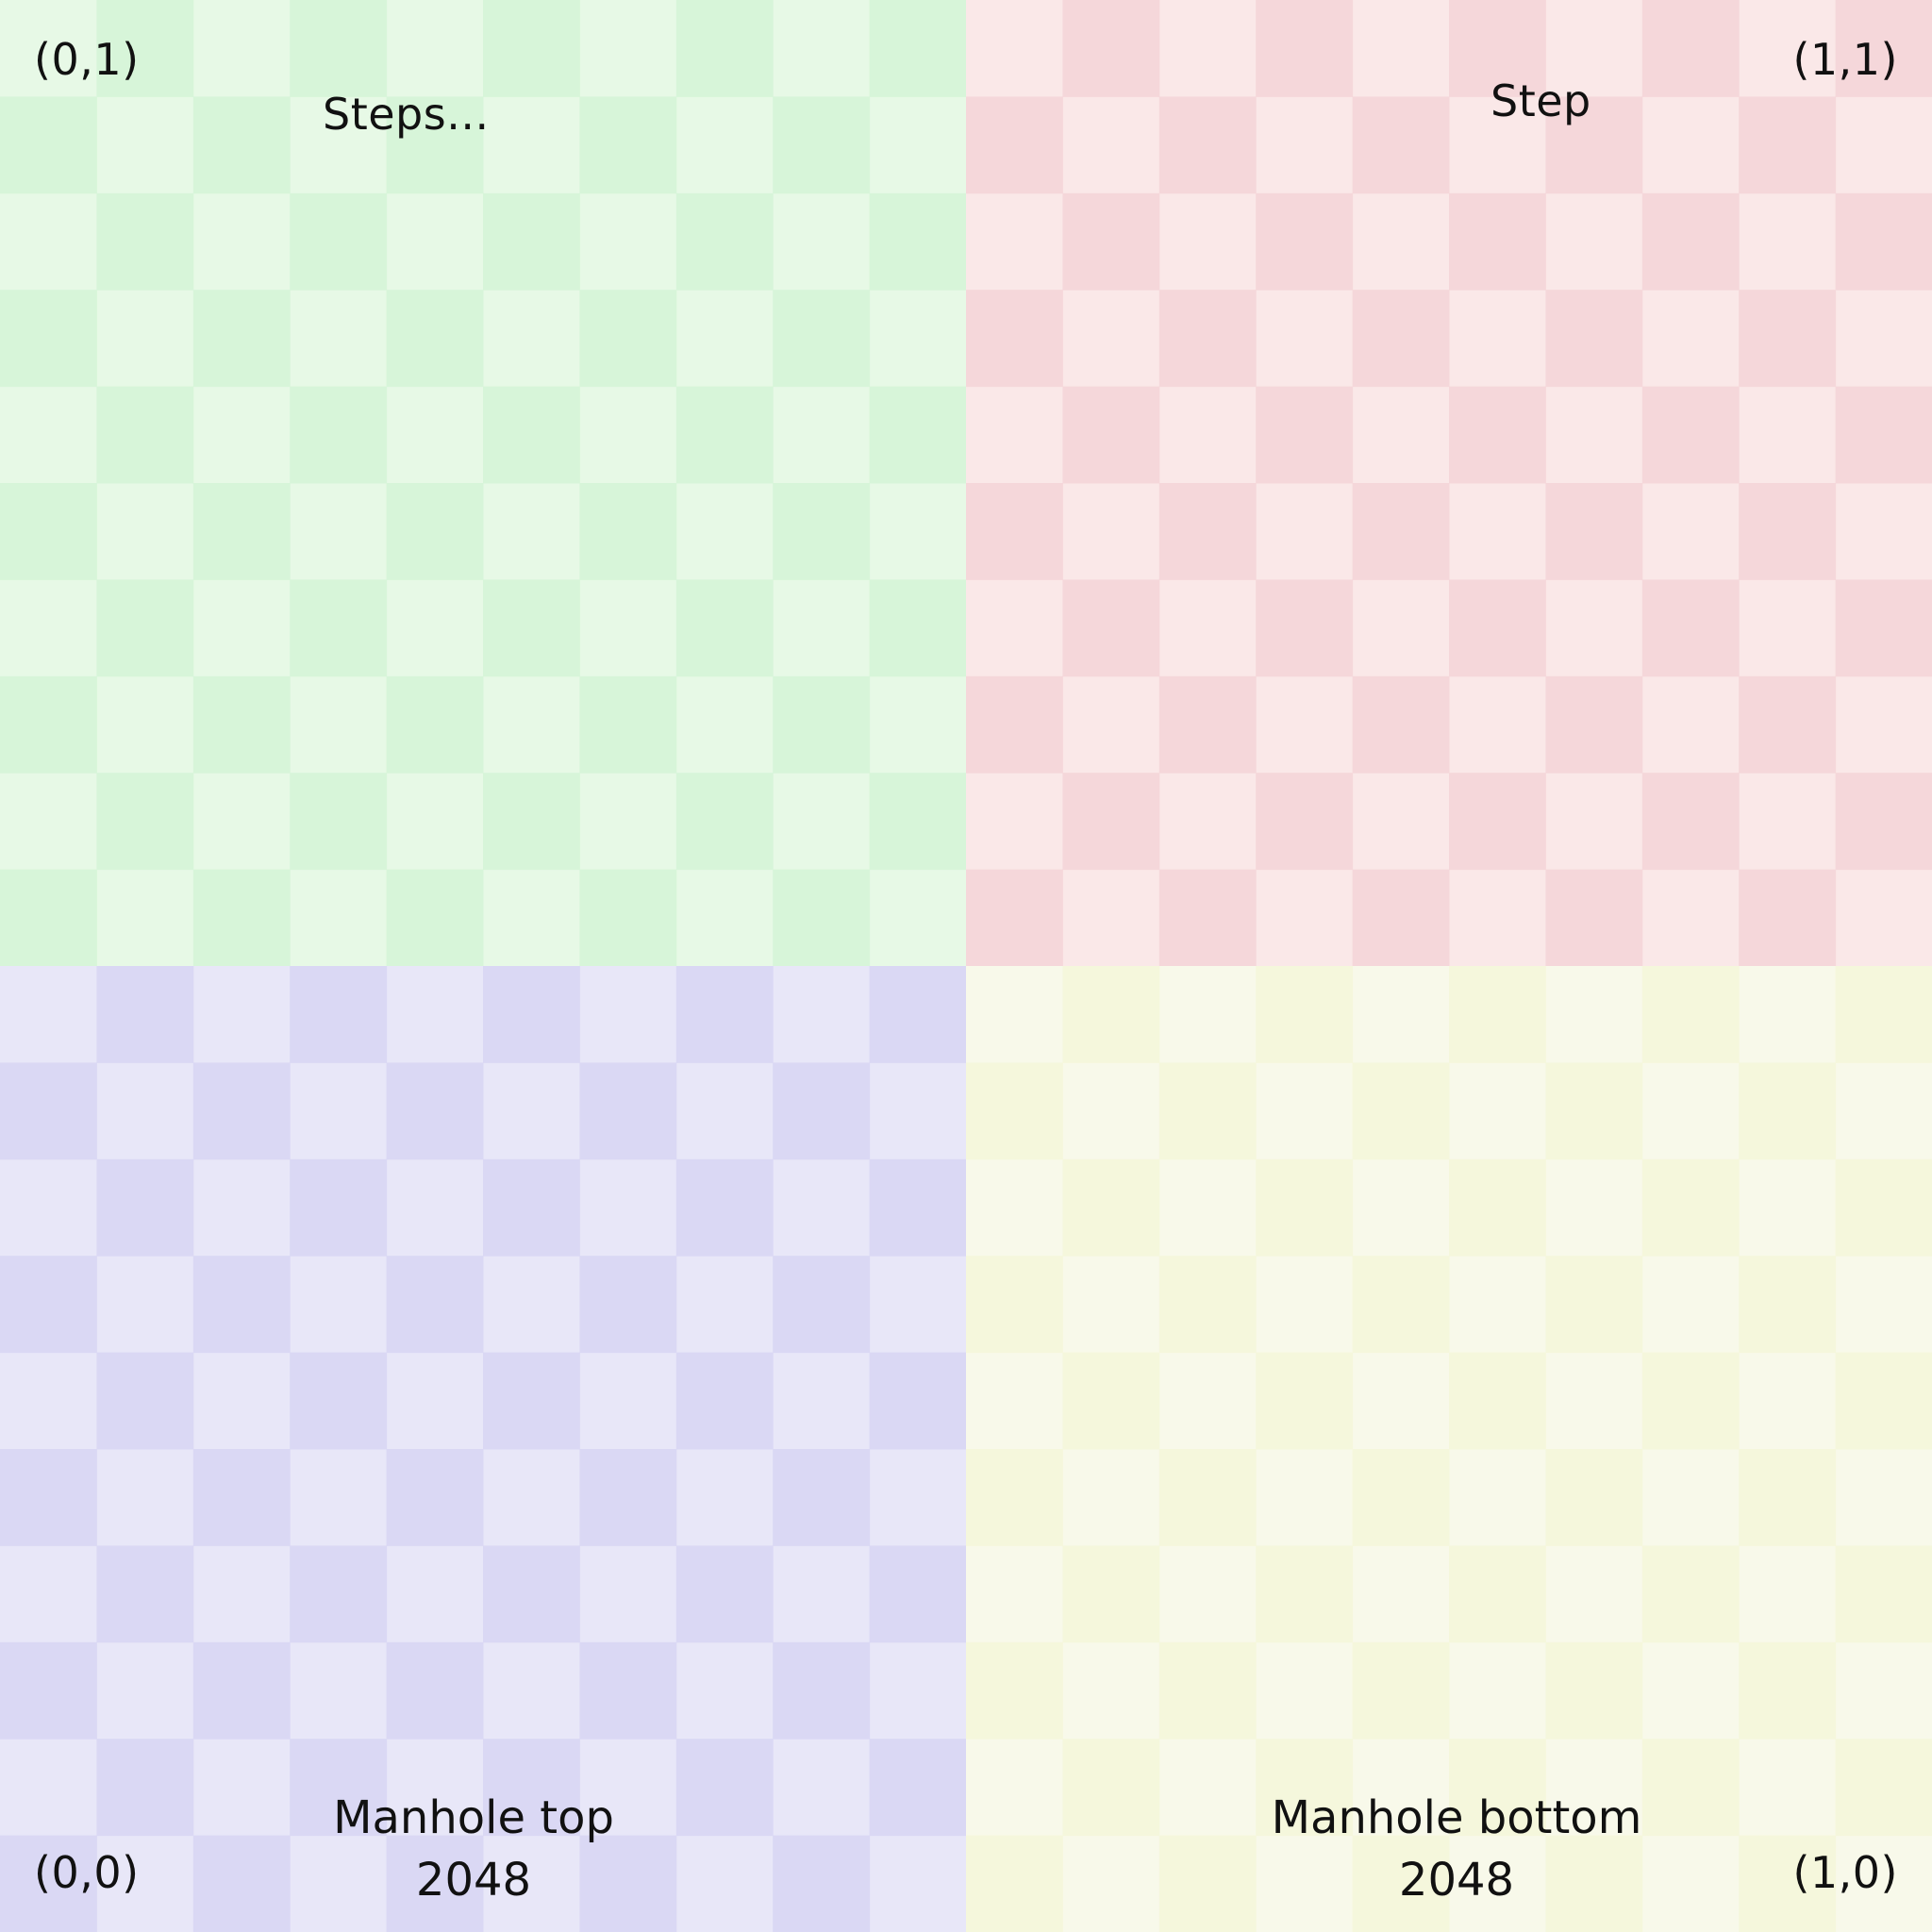  Describe the element at coordinates (87, 59) in the screenshot. I see `uv-corner-label-0-1: (0,1)` at that location.